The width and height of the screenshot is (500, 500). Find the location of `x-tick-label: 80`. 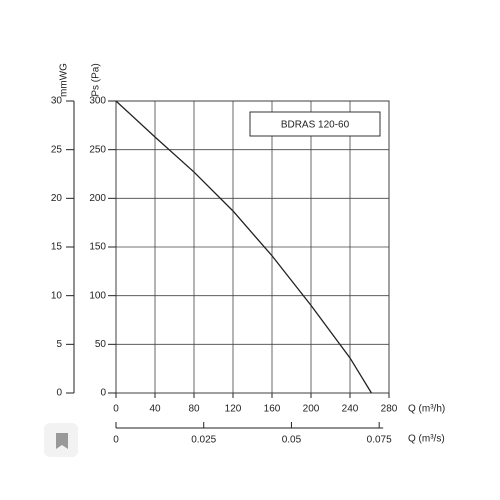

x-tick-label: 80 is located at coordinates (194, 409).